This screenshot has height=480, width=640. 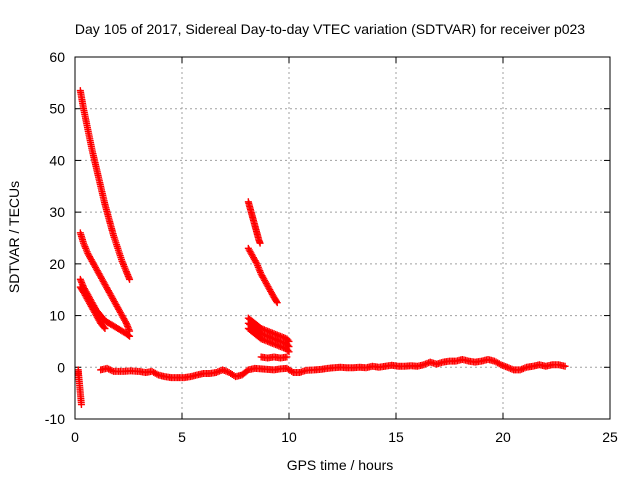 I want to click on y-tick-label: 40, so click(x=57, y=160).